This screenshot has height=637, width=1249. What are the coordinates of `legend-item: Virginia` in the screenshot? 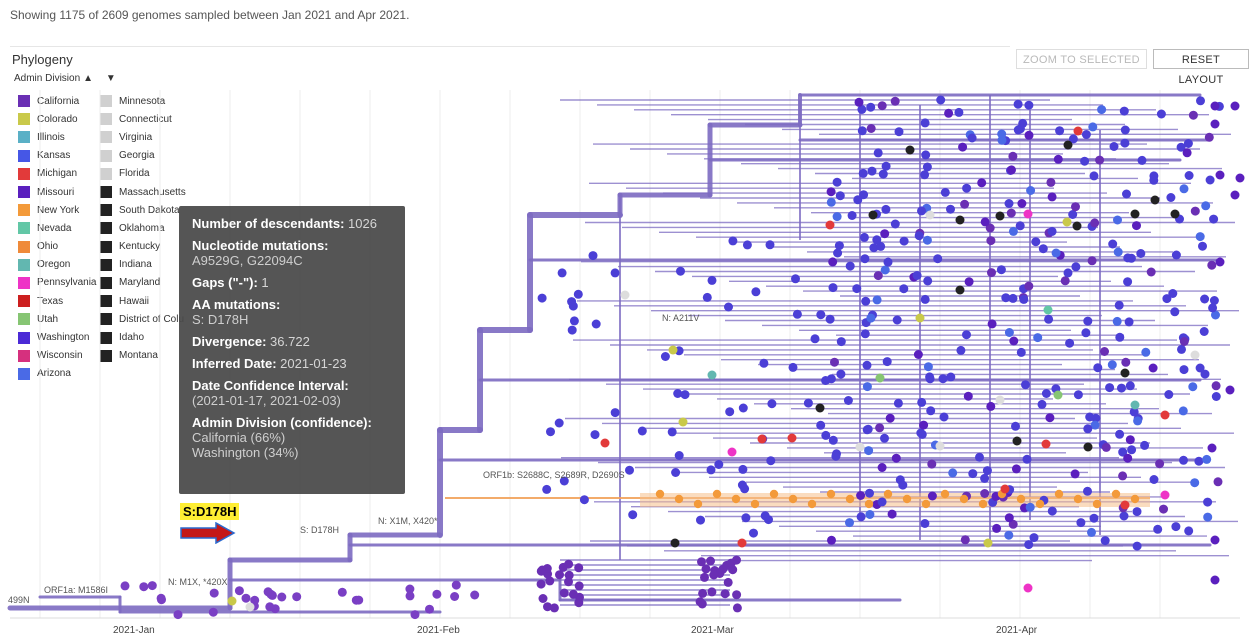 It's located at (143, 137).